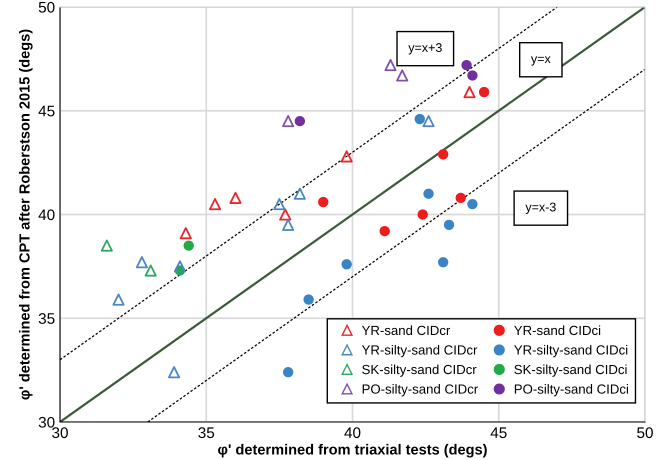 The width and height of the screenshot is (658, 460). Describe the element at coordinates (46, 214) in the screenshot. I see `y-tick-label: 40` at that location.